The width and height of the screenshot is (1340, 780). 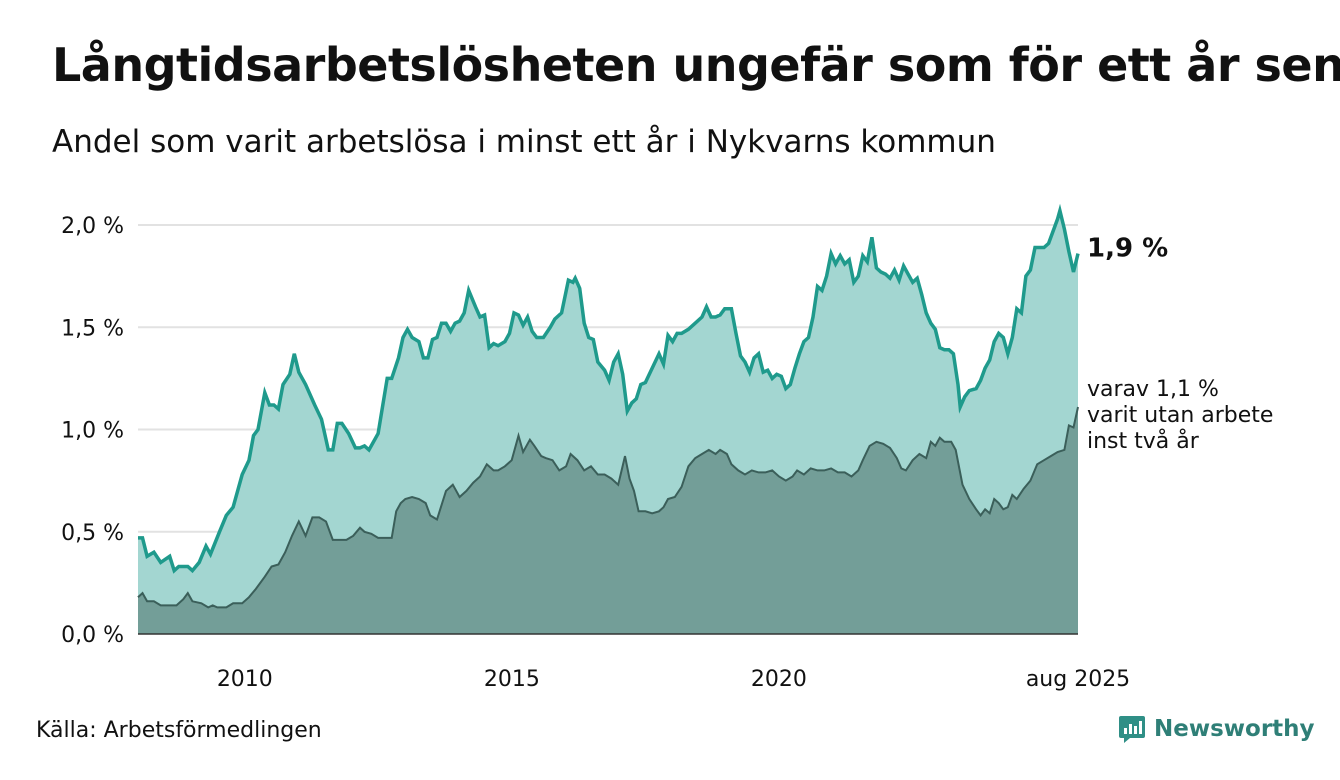 What do you see at coordinates (92, 226) in the screenshot?
I see `y-tick-label: 2,0 %` at bounding box center [92, 226].